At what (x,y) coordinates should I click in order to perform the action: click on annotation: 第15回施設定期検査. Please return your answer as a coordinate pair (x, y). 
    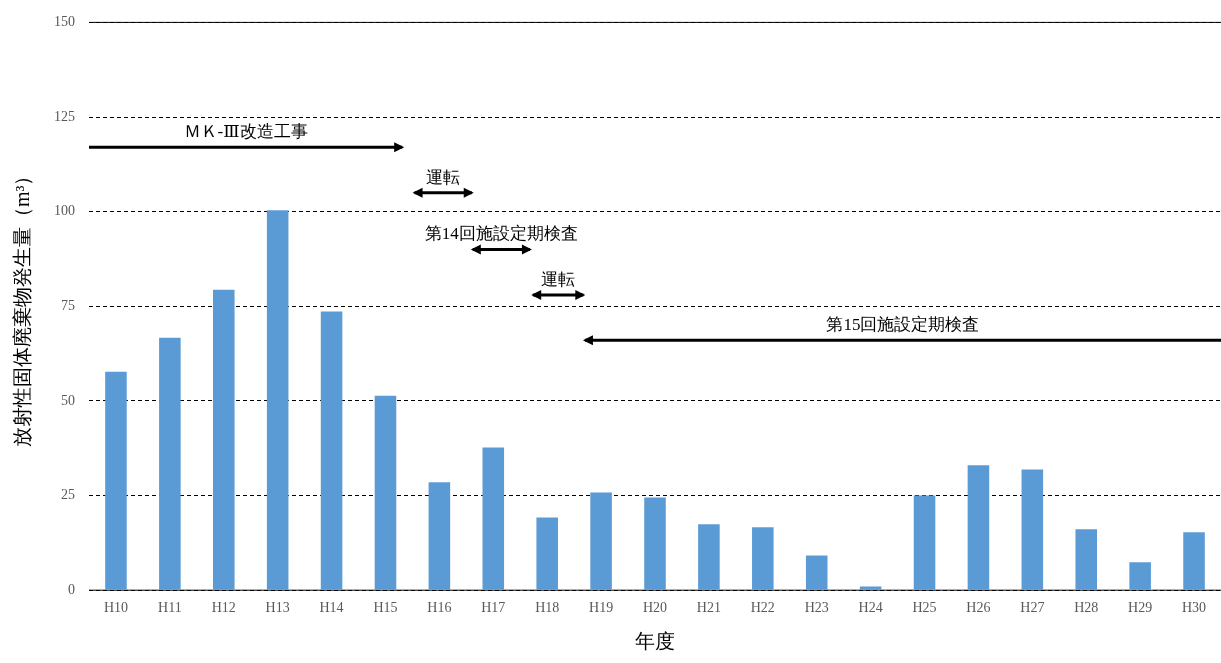
    Looking at the image, I should click on (903, 325).